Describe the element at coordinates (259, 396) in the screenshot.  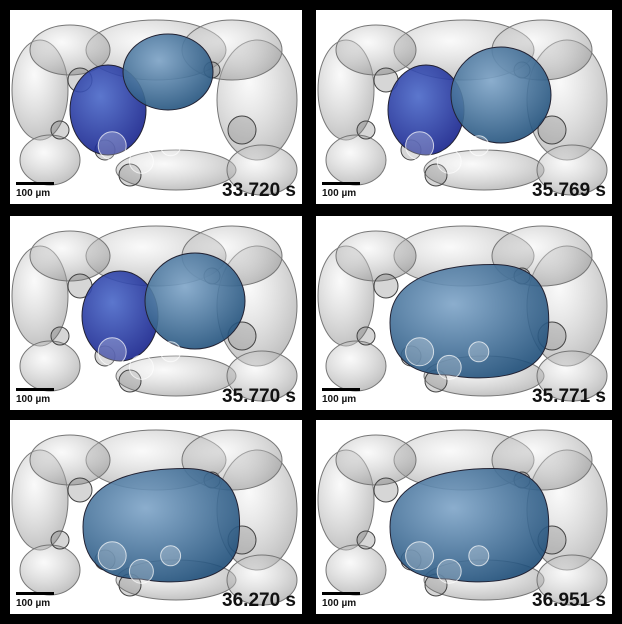
I see `timestamp: 35.770 s` at that location.